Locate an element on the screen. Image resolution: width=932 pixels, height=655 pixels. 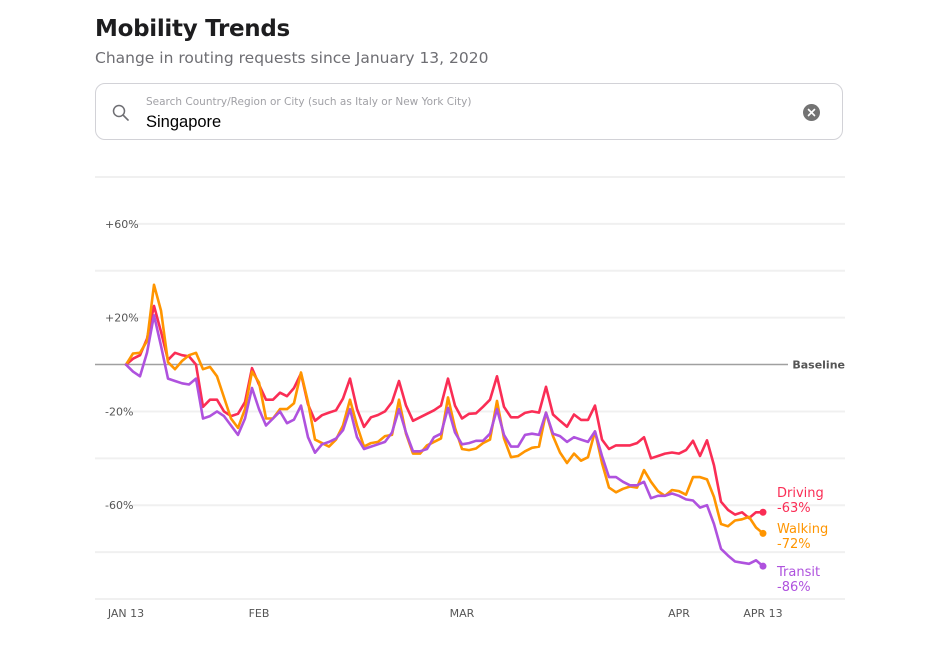
x-axis-ticks: JAN 13 FEB MAR APR APR 13 is located at coordinates (445, 613).